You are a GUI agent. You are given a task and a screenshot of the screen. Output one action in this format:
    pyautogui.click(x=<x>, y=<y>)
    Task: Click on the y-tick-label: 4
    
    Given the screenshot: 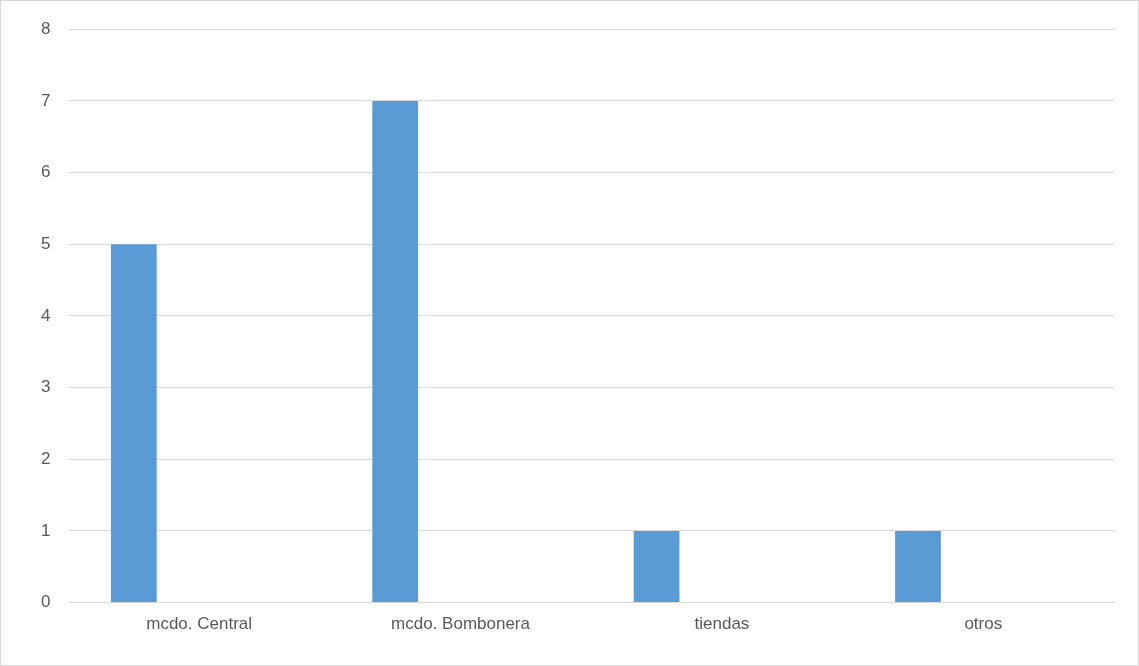 What is the action you would take?
    pyautogui.click(x=45, y=315)
    